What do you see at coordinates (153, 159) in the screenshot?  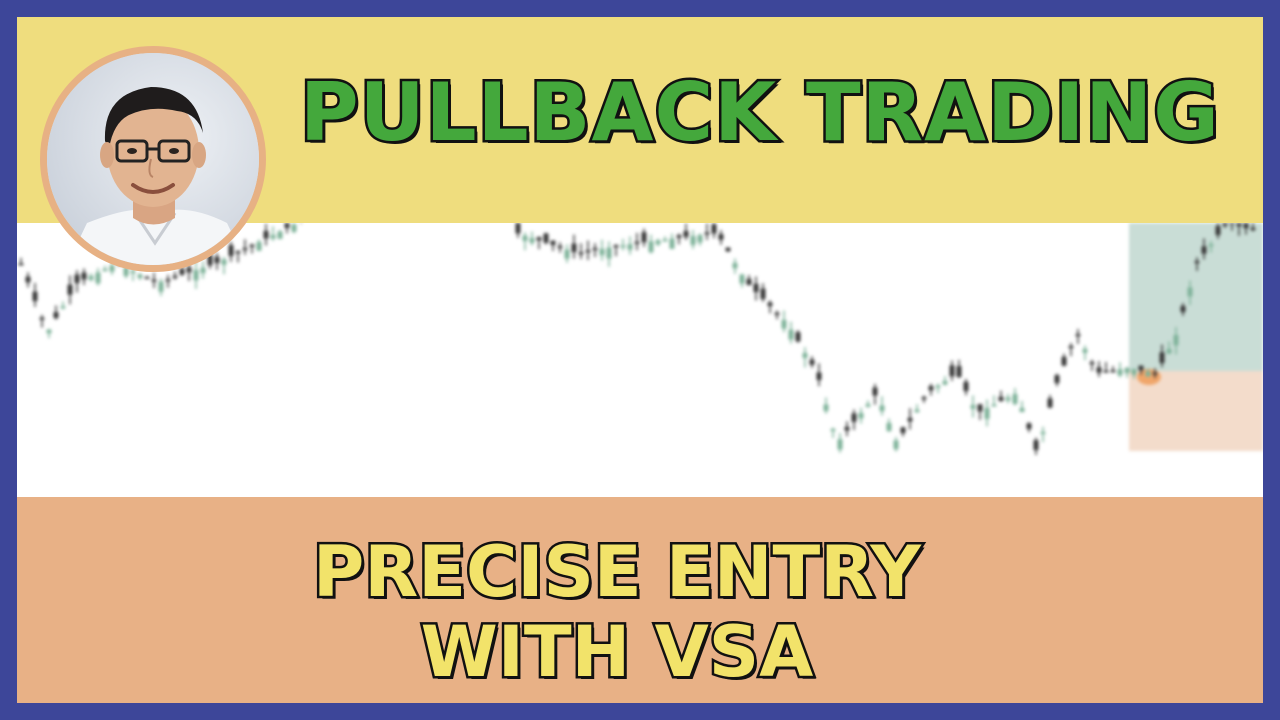 I see `presenter-portrait-icon` at bounding box center [153, 159].